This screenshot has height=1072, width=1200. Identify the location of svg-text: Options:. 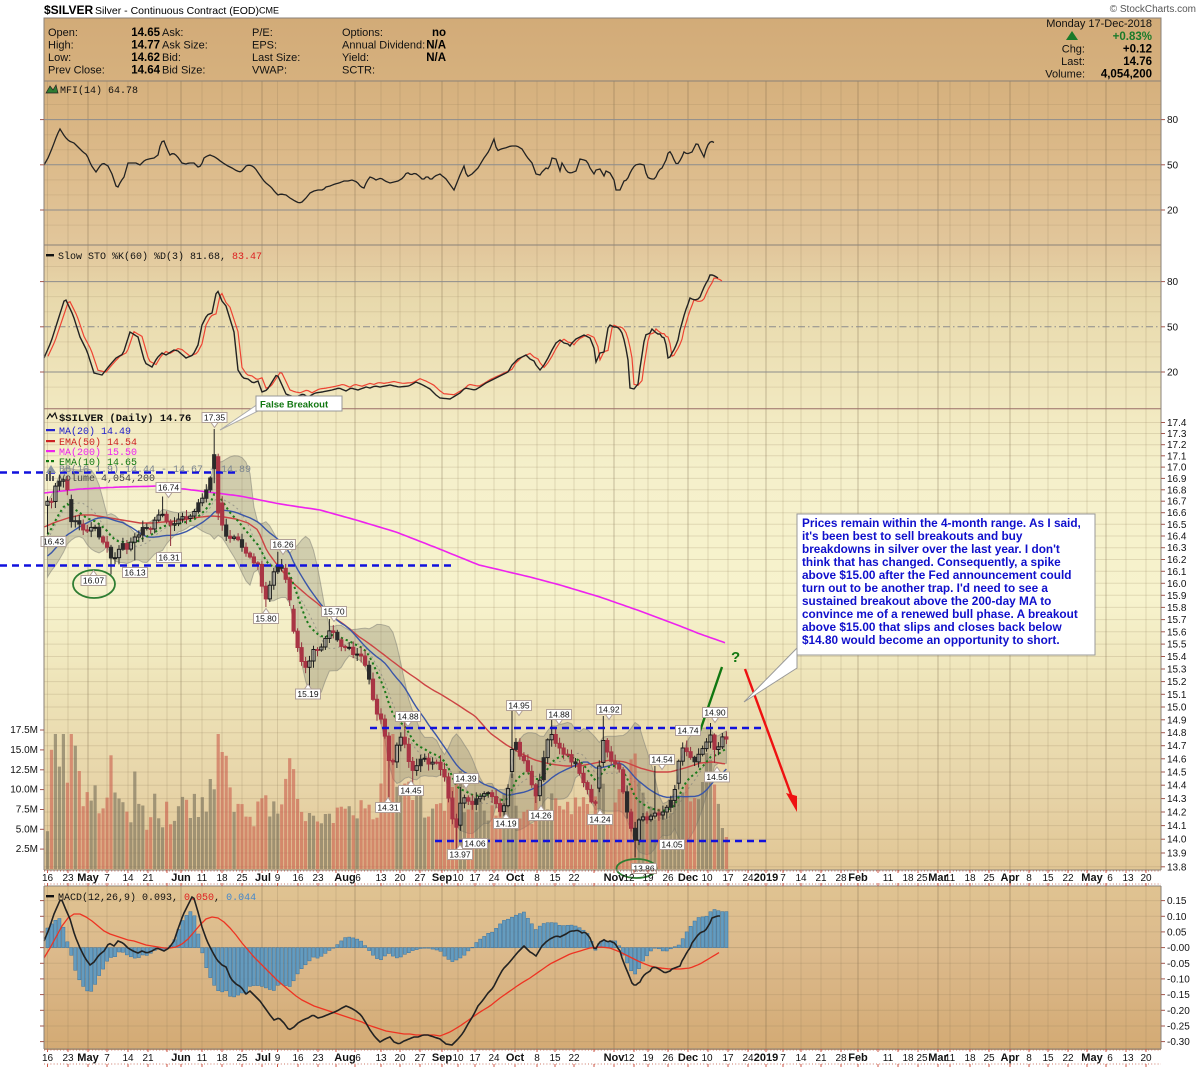
(362, 33).